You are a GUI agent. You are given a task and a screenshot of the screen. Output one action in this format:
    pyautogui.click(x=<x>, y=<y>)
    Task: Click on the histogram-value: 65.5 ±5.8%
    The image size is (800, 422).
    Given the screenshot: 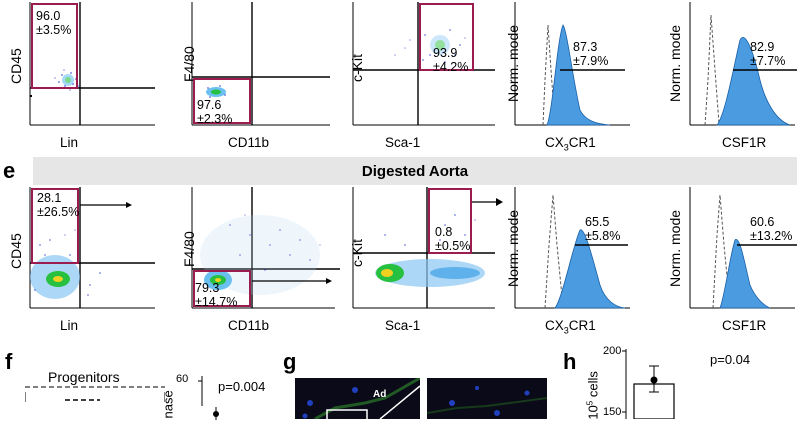 What is the action you would take?
    pyautogui.click(x=603, y=229)
    